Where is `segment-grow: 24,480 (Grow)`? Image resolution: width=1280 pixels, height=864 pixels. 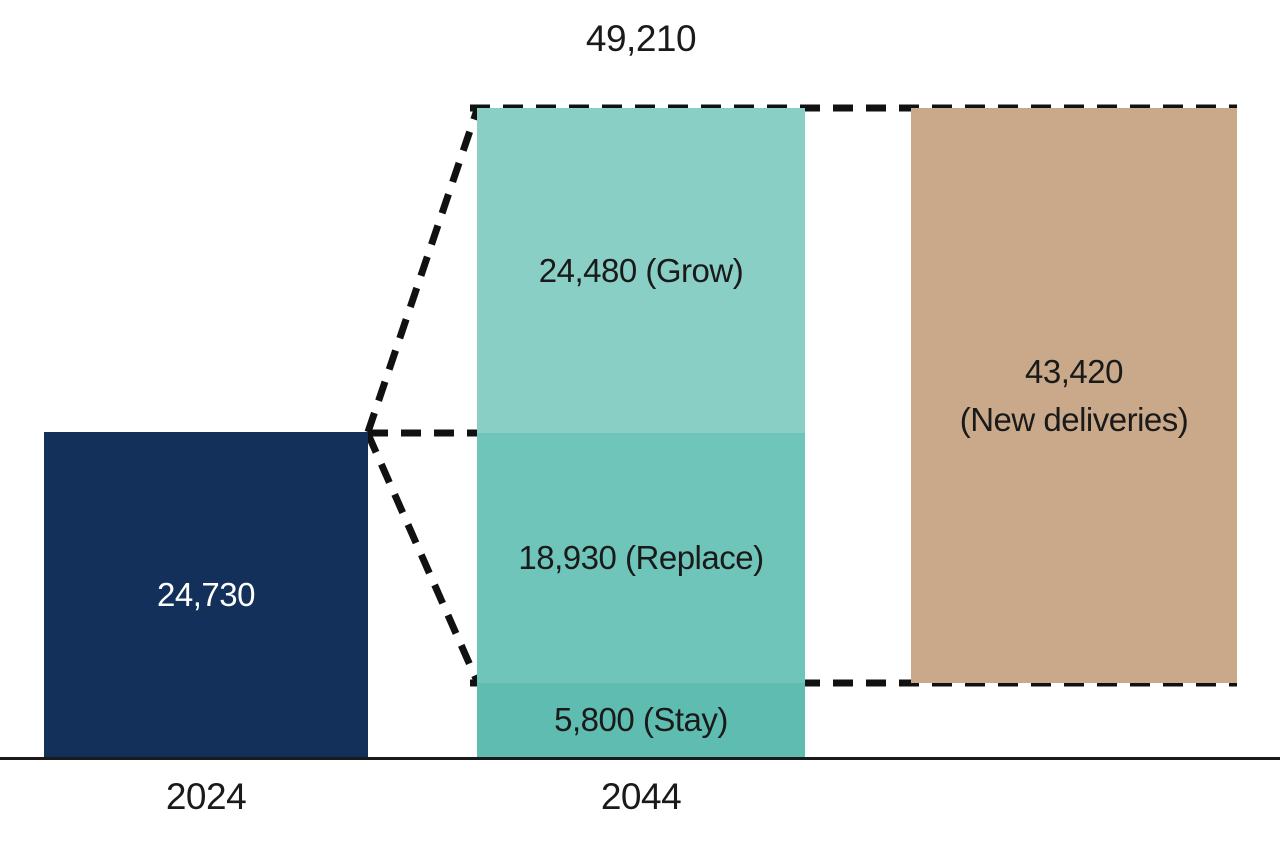 segment-grow: 24,480 (Grow) is located at coordinates (641, 270).